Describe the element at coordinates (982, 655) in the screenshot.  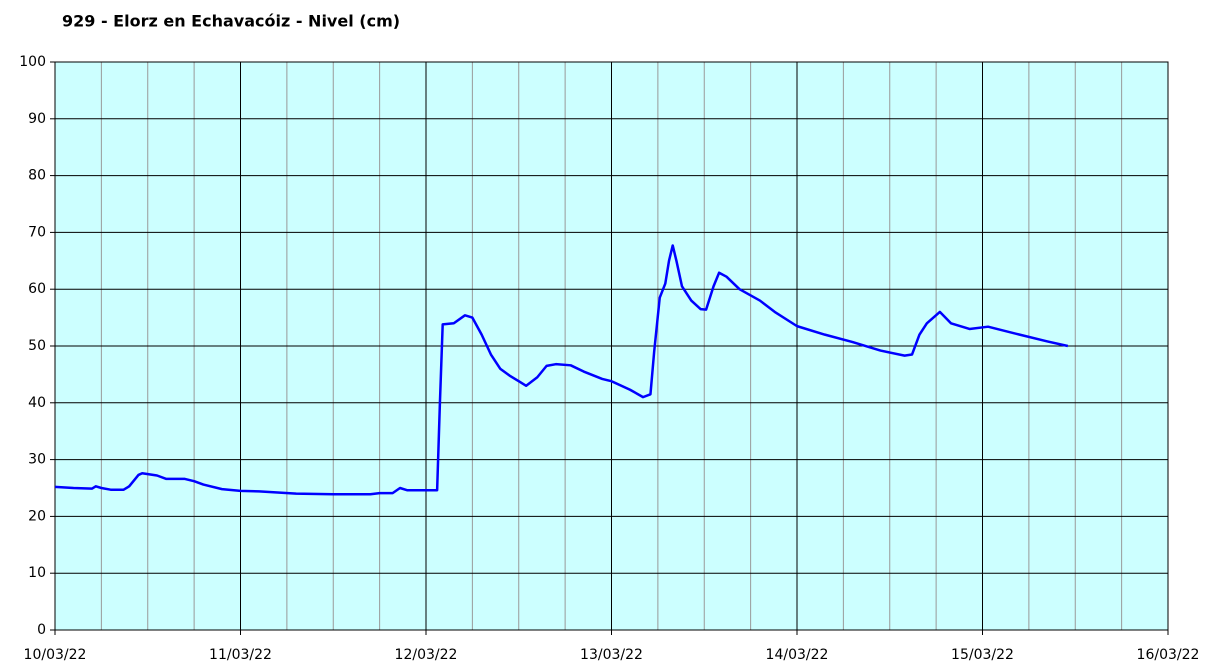
I see `x-tick-label: 15/03/22` at that location.